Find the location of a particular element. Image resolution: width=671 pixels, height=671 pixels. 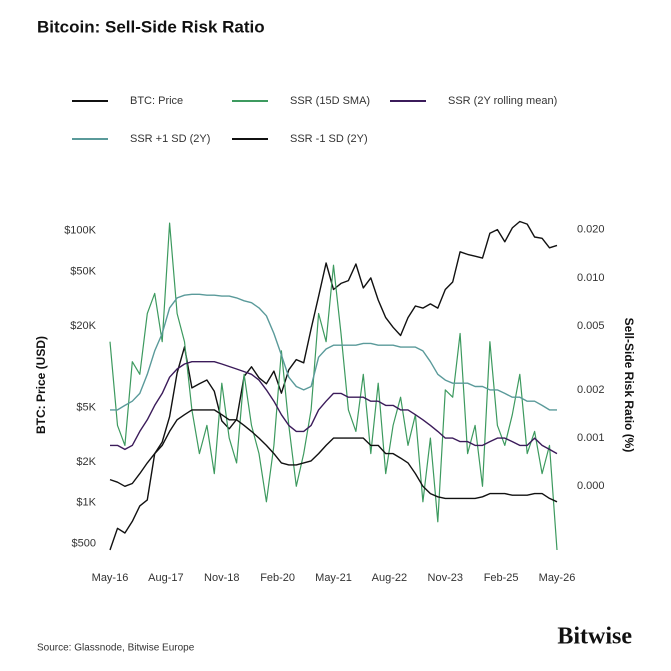

y2-tick-label: 0.005 is located at coordinates (591, 326).